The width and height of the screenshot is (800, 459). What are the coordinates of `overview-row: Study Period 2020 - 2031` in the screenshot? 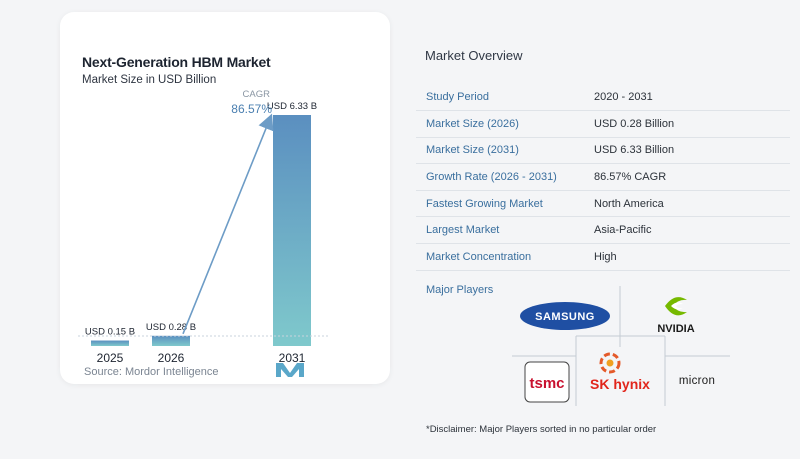 It's located at (603, 98).